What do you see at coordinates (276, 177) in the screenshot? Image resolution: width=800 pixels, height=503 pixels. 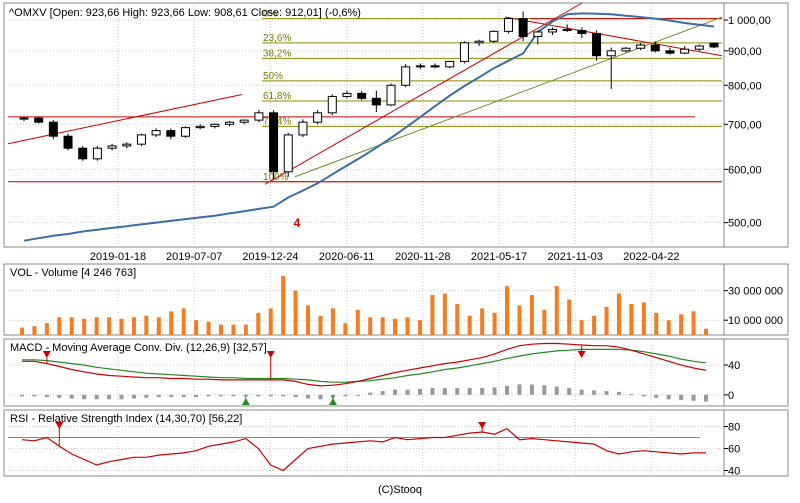 I see `fib-level-label: 100%` at bounding box center [276, 177].